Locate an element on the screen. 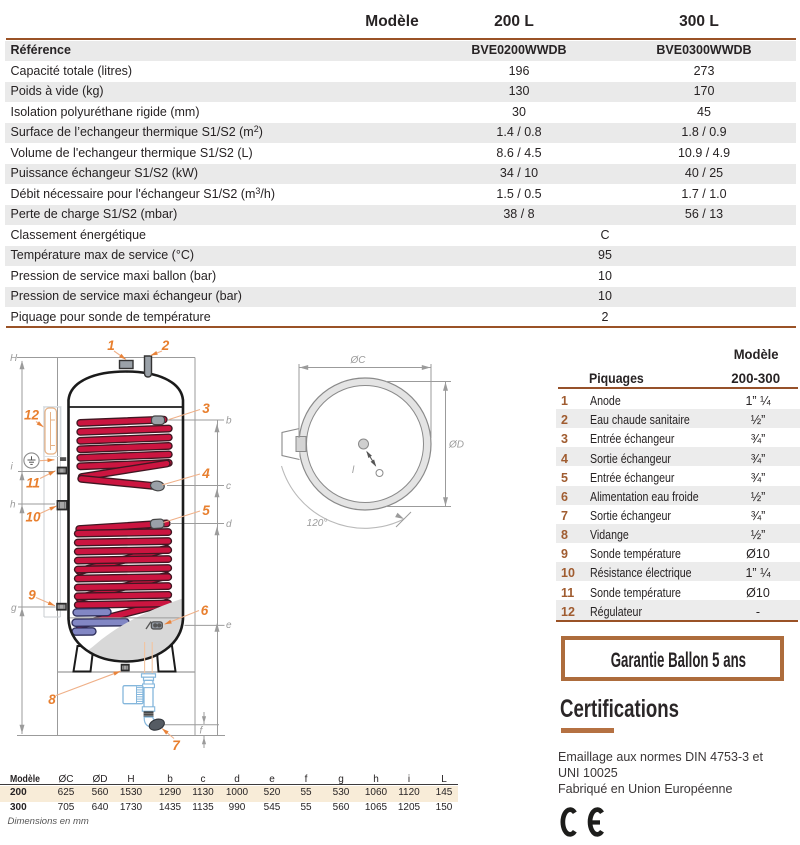 Image resolution: width=800 pixels, height=845 pixels. svg-text: d is located at coordinates (229, 524).